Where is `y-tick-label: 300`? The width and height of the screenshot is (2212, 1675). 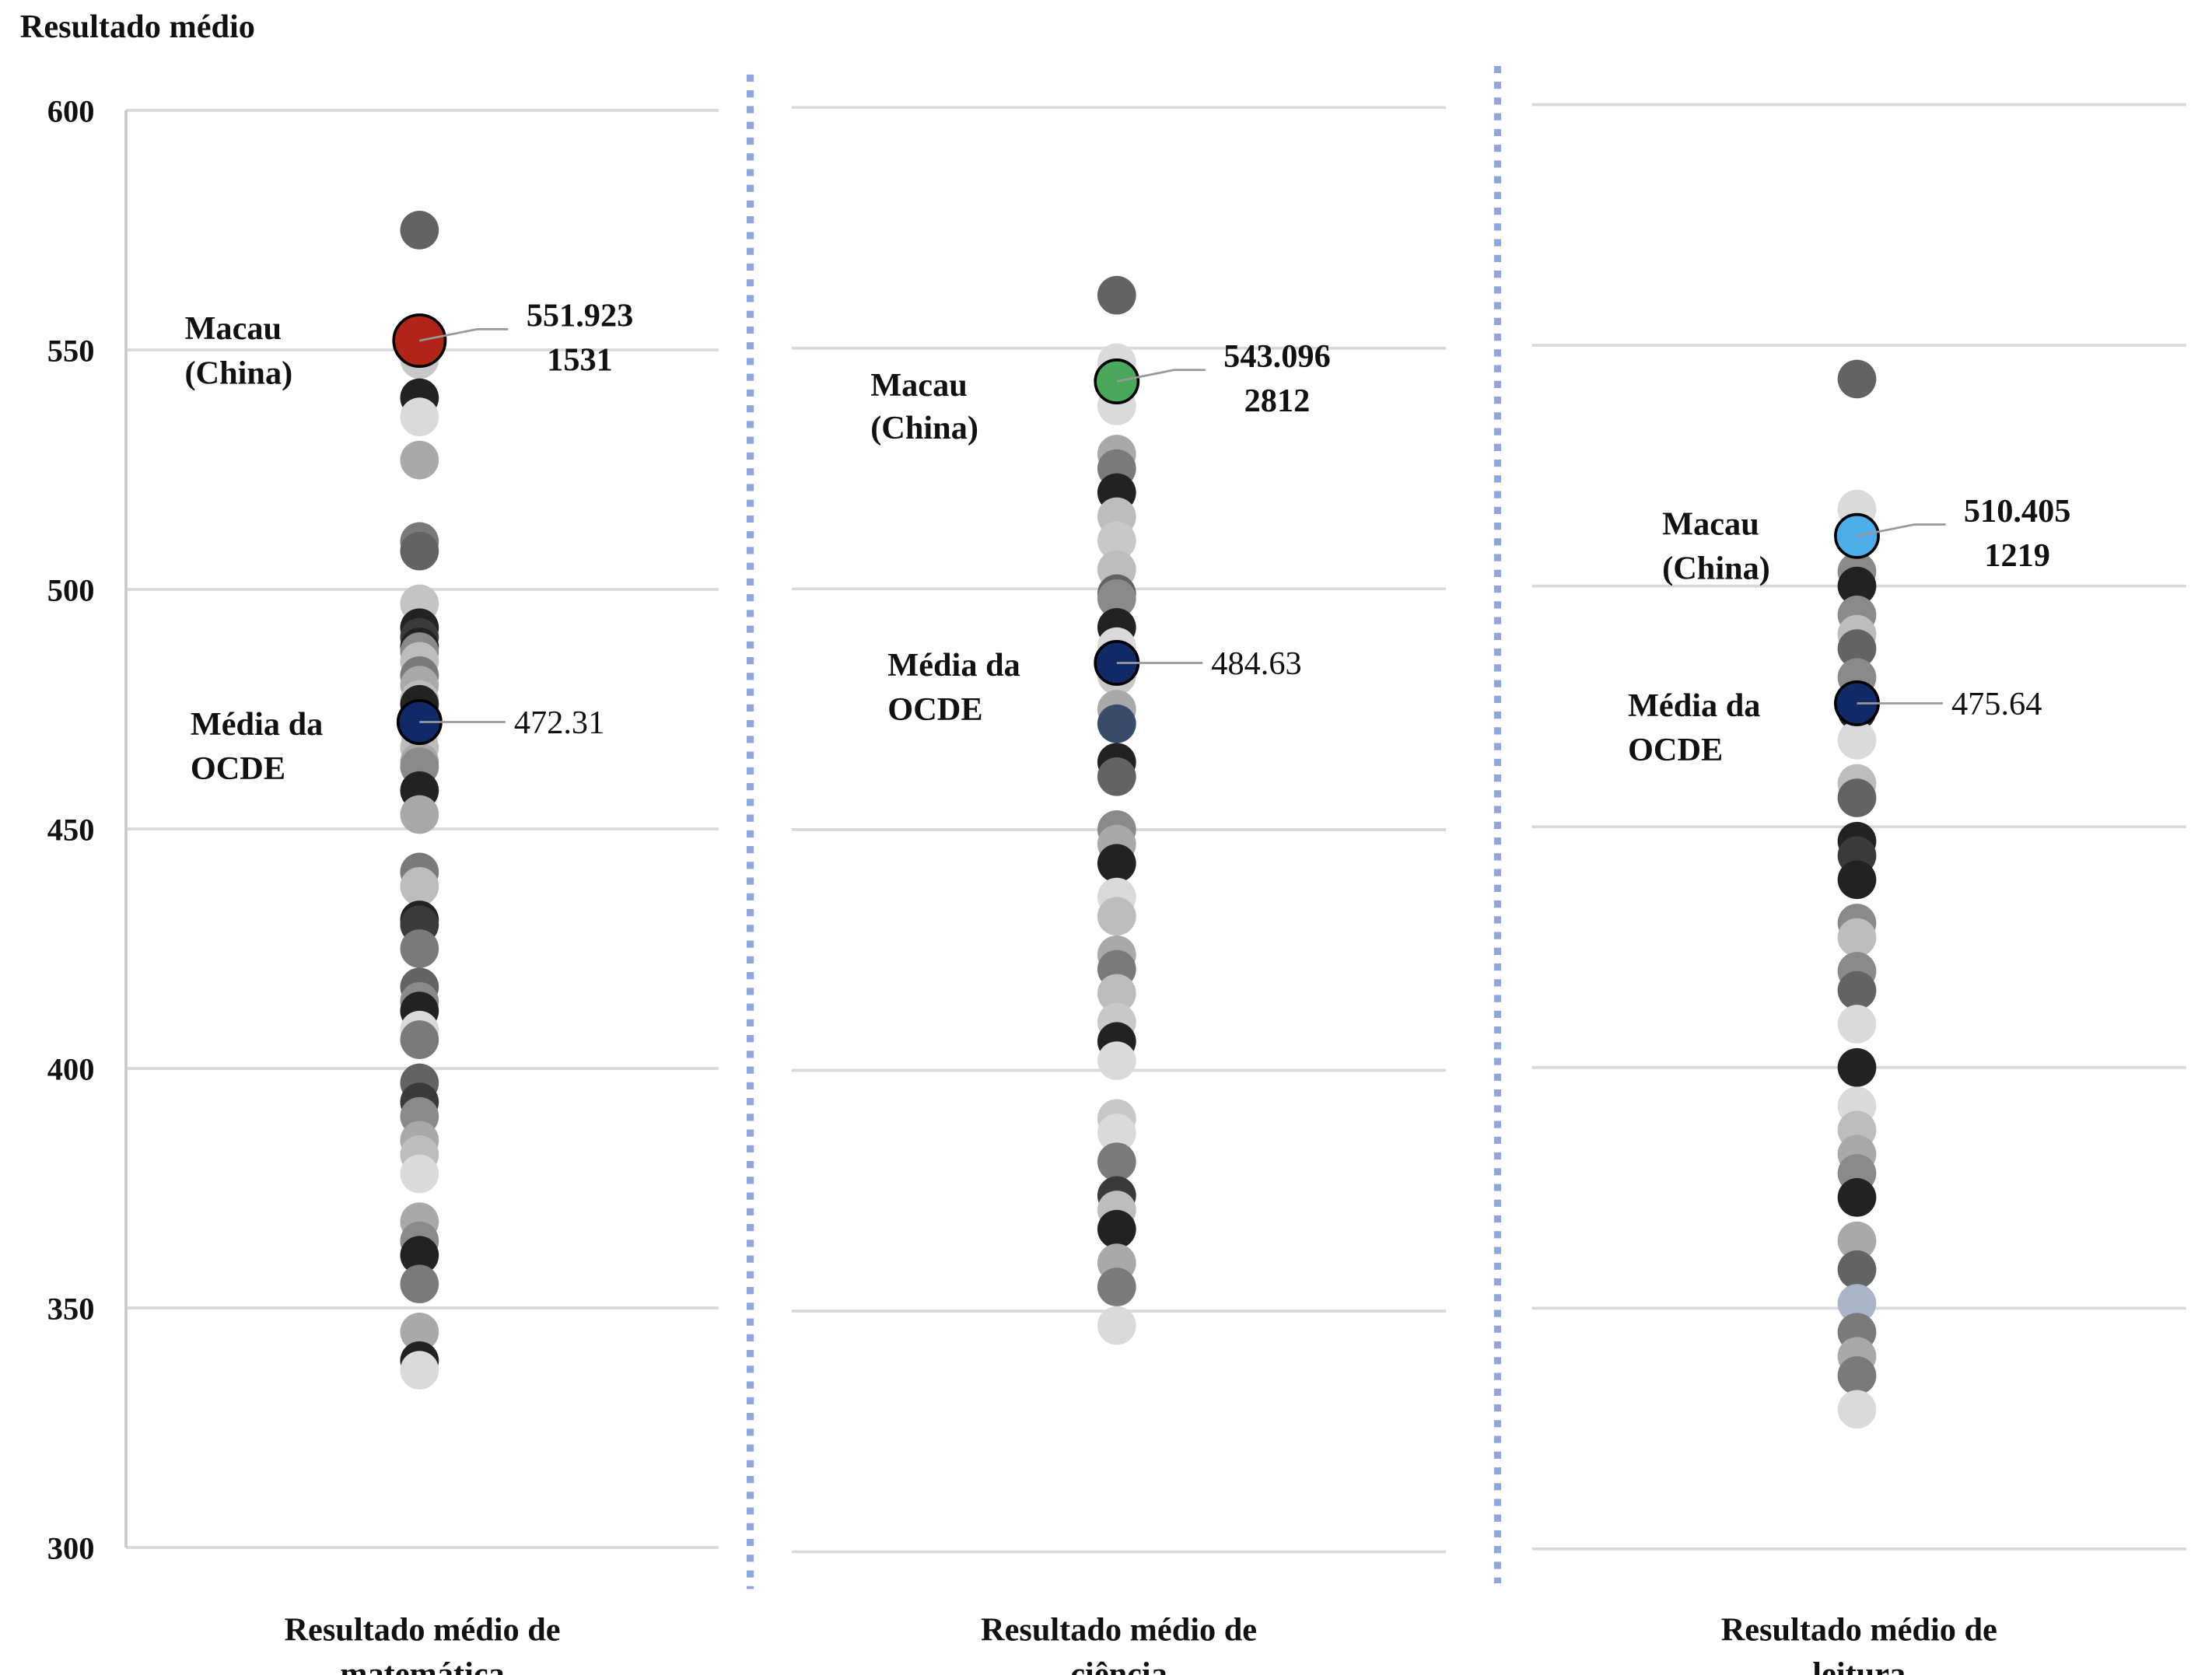
y-tick-label: 300 is located at coordinates (71, 1549).